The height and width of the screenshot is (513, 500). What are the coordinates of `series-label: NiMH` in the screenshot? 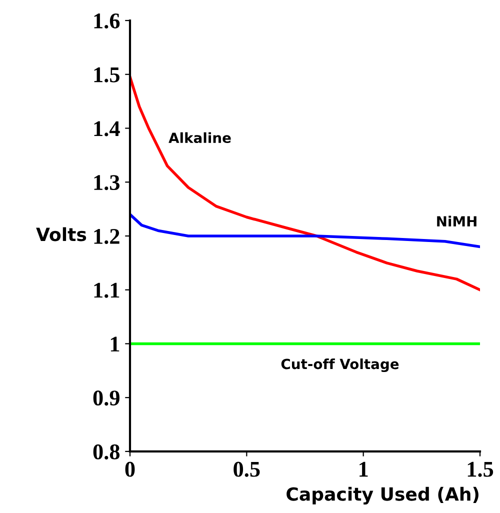 It's located at (456, 221).